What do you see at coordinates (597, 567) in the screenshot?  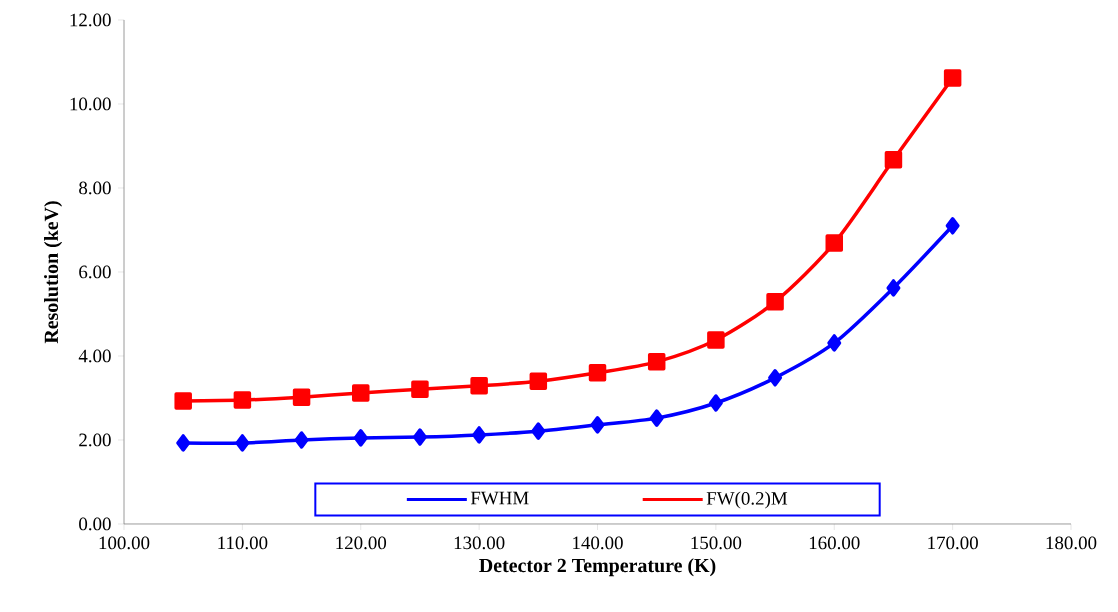 I see `x-axis-title: Detector 2 Temperature (K)` at bounding box center [597, 567].